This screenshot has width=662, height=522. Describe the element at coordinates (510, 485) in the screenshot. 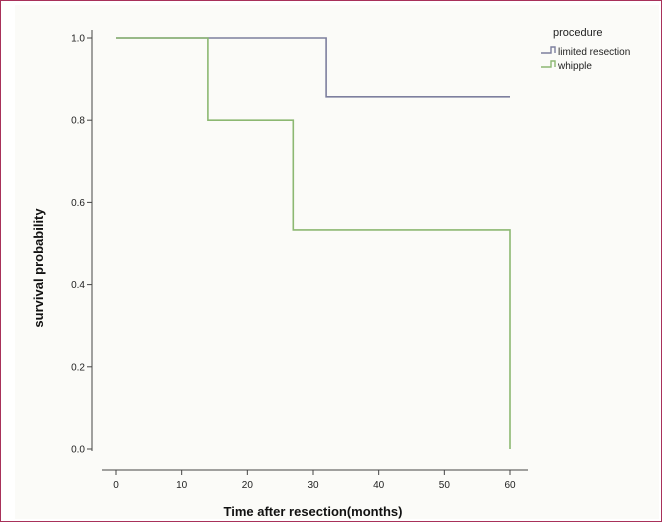

I see `x-tick-label: 60` at that location.